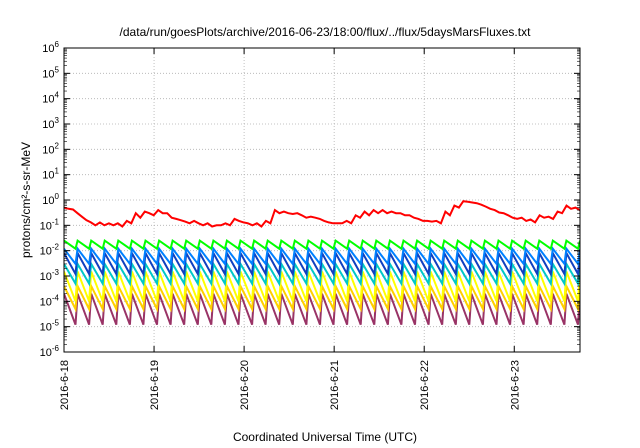  I want to click on y-tick-label: 10⁻¹, so click(50, 224).